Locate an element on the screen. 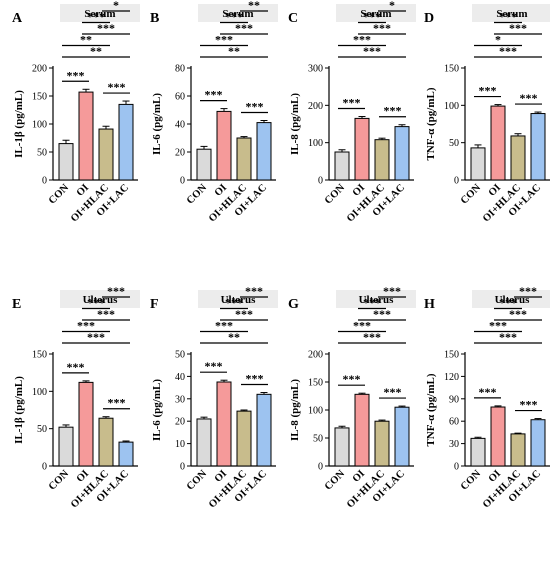 The image size is (550, 564). y-tick-label: 20 is located at coordinates (180, 422).